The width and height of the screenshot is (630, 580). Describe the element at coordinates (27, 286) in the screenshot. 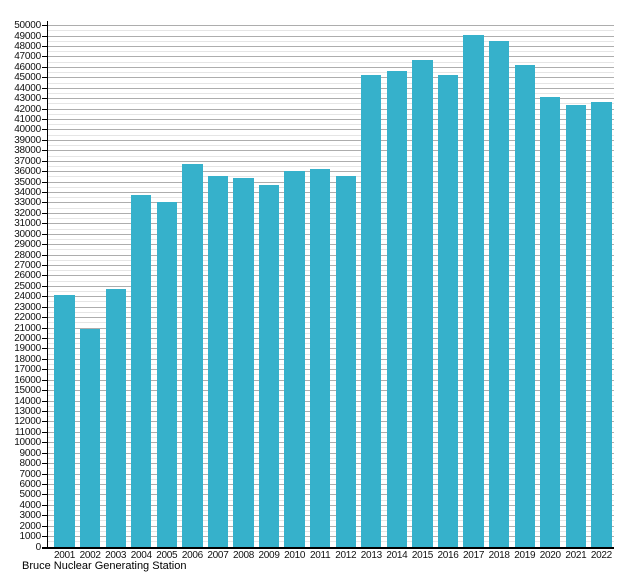

I see `y-axis-label: 25000` at that location.